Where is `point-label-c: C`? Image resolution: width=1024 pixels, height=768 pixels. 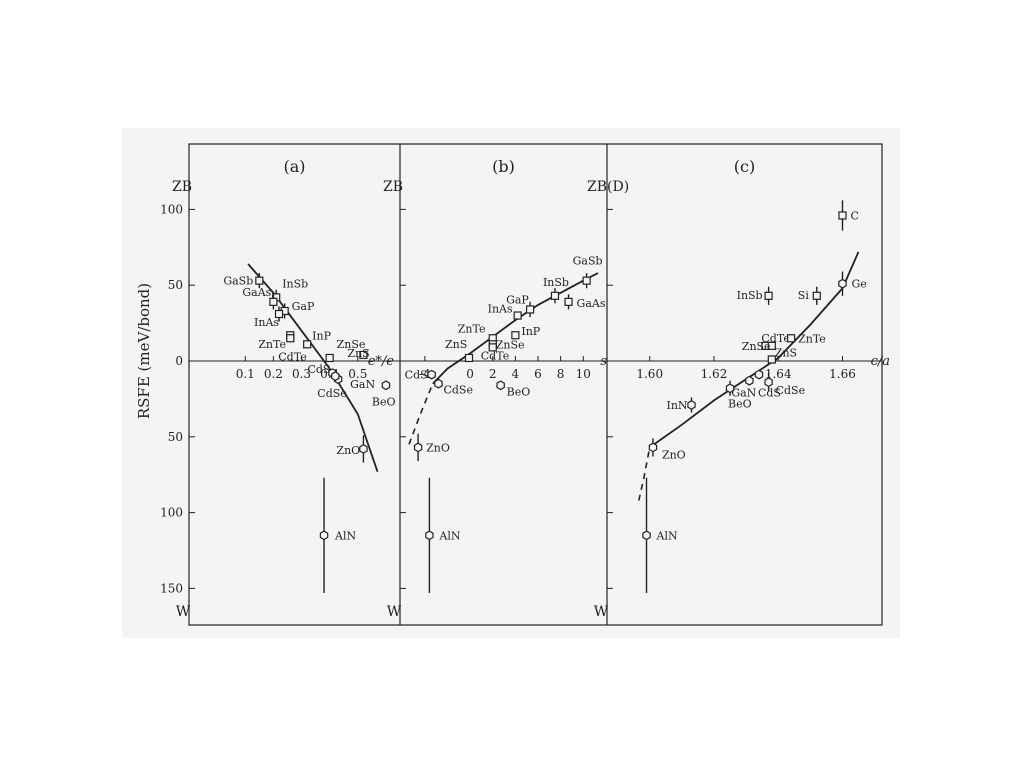 point-label-c: C is located at coordinates (854, 215).